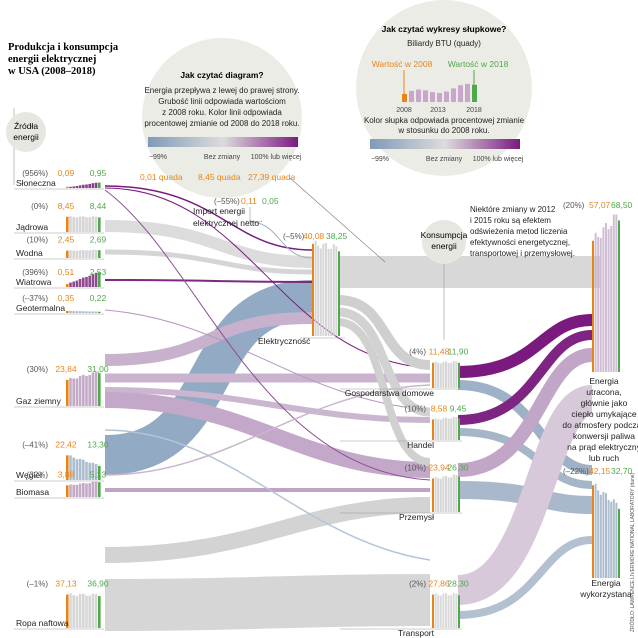  What do you see at coordinates (622, 205) in the screenshot?
I see `lost-2018: 68,50` at bounding box center [622, 205].